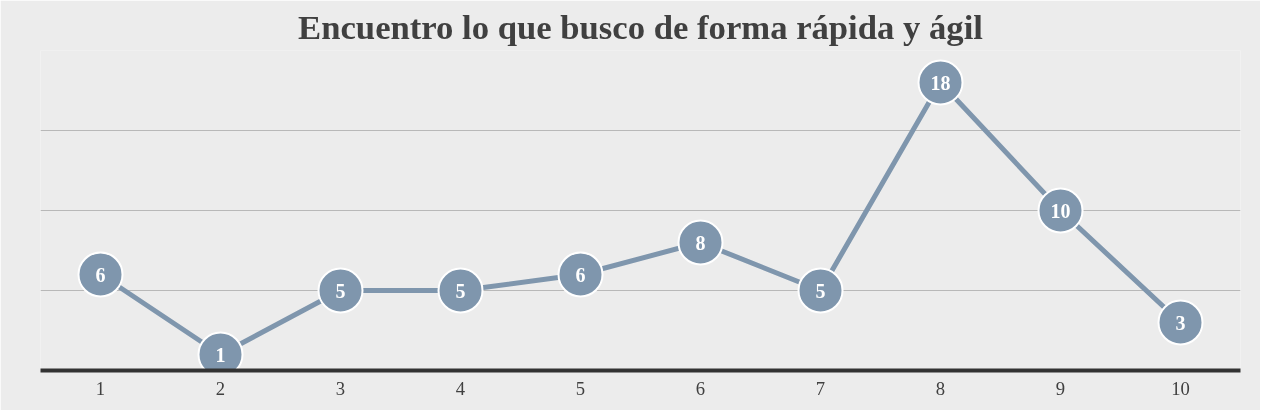 This screenshot has width=1270, height=416. Describe the element at coordinates (340, 388) in the screenshot. I see `x-tick-label: 3` at that location.